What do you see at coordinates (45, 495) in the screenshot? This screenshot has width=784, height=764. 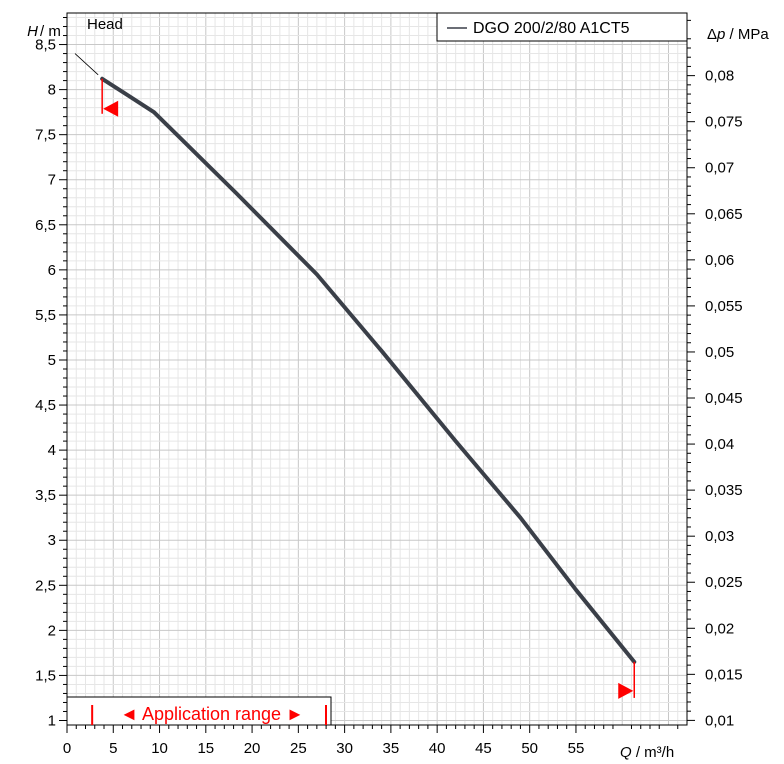 I see `y-tick-label: 3,5` at bounding box center [45, 495].